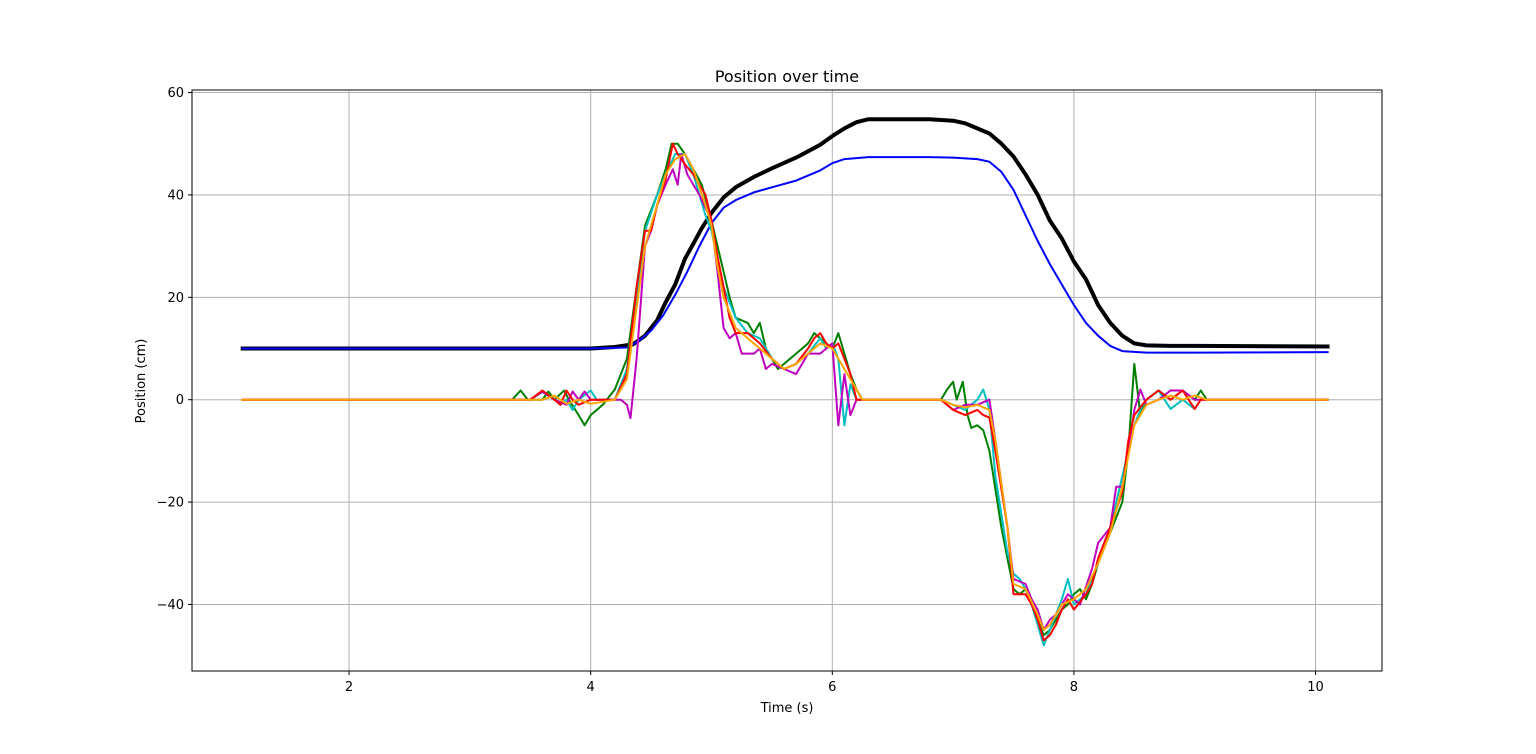 The height and width of the screenshot is (754, 1536). What do you see at coordinates (170, 605) in the screenshot?
I see `y-tick-label: −40` at bounding box center [170, 605].